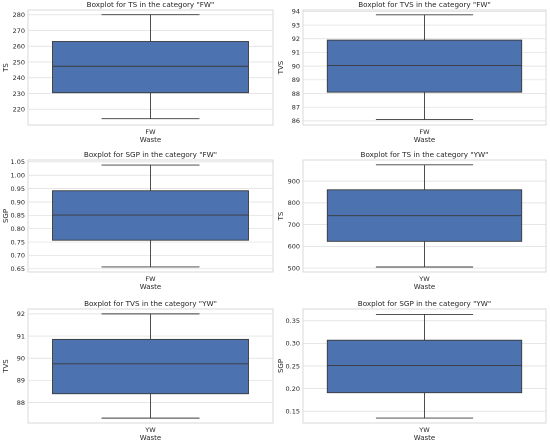 Image resolution: width=550 pixels, height=441 pixels. Describe the element at coordinates (293, 389) in the screenshot. I see `y-tick-label: 0.20` at that location.